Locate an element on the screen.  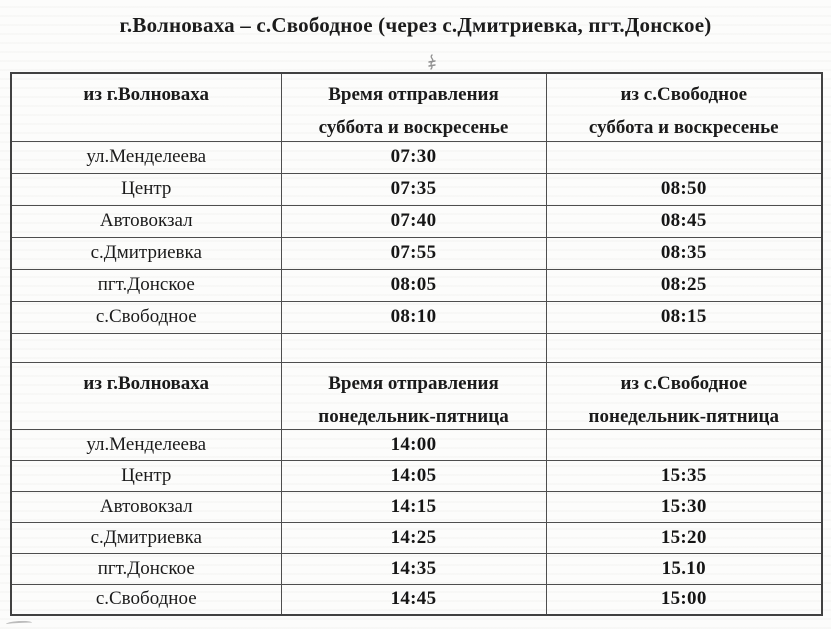
spacer-row is located at coordinates (416, 347).